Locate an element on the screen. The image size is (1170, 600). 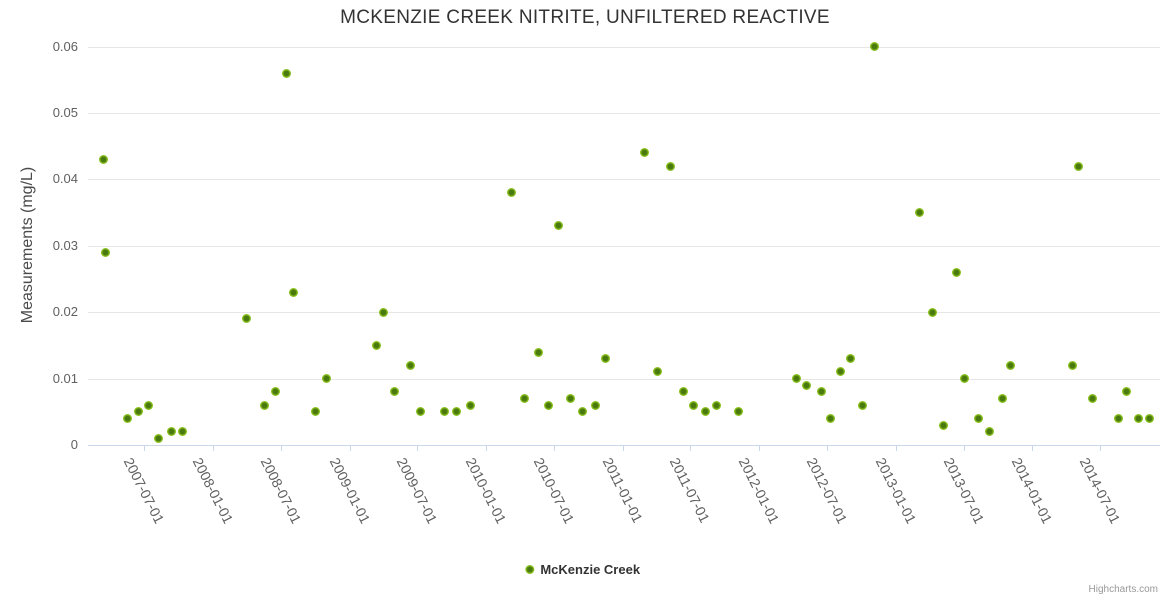
y-axis-label: 0.06 is located at coordinates (65, 46).